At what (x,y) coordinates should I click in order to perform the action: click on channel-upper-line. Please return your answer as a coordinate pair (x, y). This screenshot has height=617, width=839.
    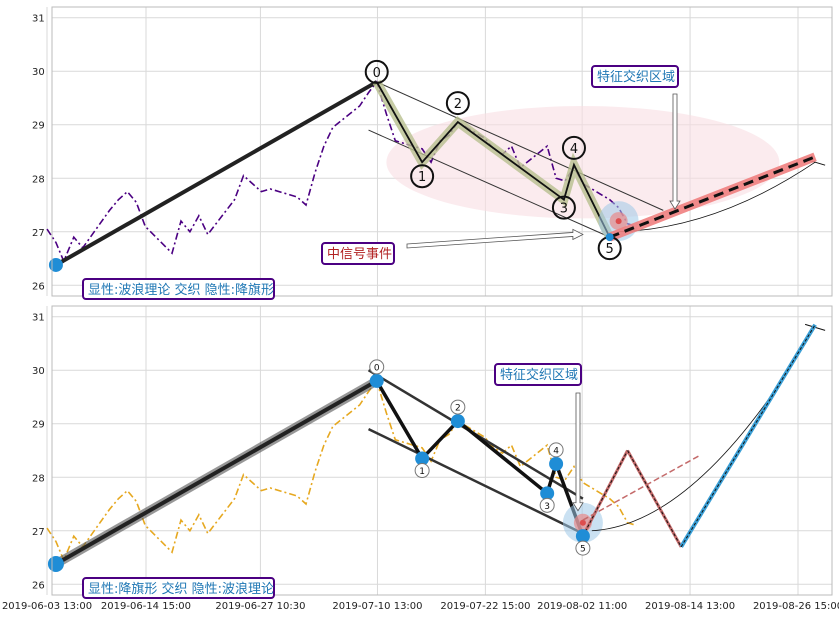
    Looking at the image, I should click on (520, 146).